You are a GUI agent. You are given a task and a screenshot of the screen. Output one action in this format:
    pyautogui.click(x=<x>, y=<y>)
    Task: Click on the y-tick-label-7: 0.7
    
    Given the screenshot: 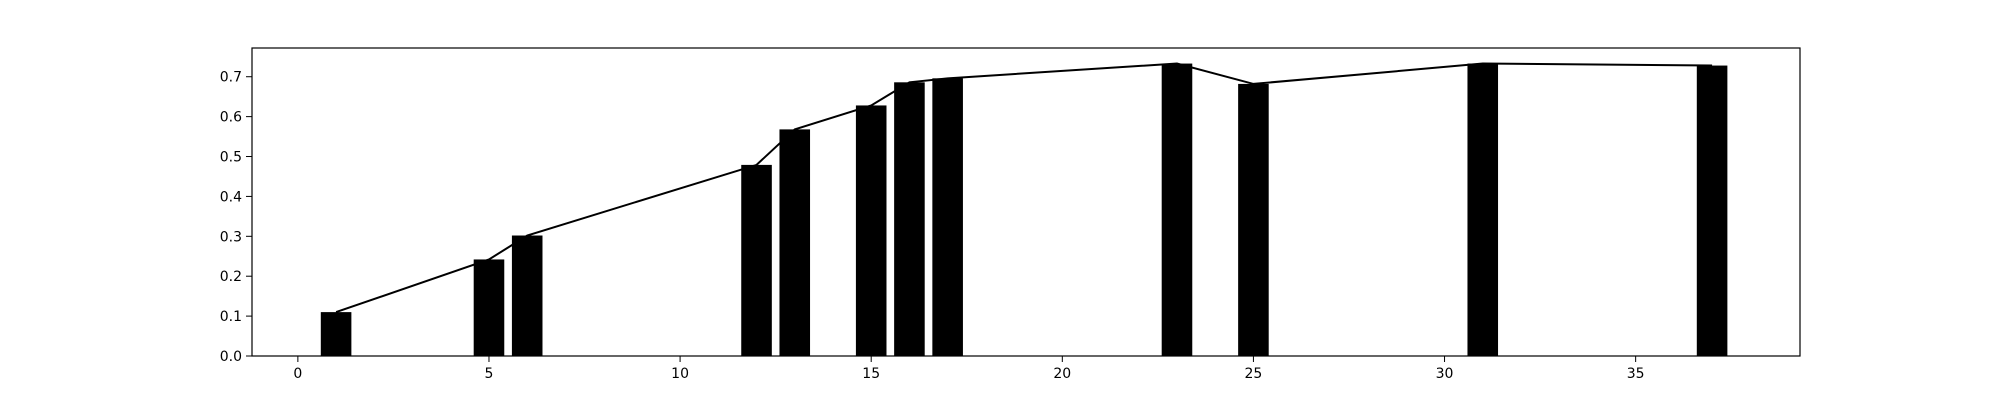 What is the action you would take?
    pyautogui.click(x=231, y=78)
    